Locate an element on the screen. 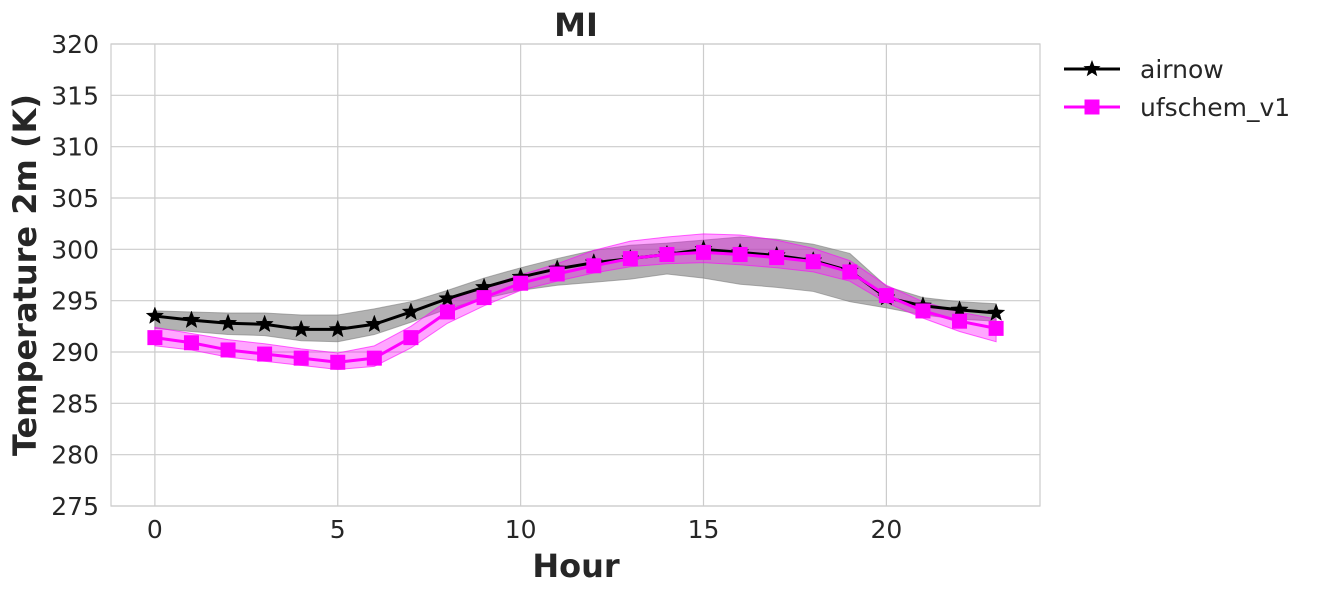 This screenshot has height=592, width=1320. y-tick-label: 275 is located at coordinates (75, 506).